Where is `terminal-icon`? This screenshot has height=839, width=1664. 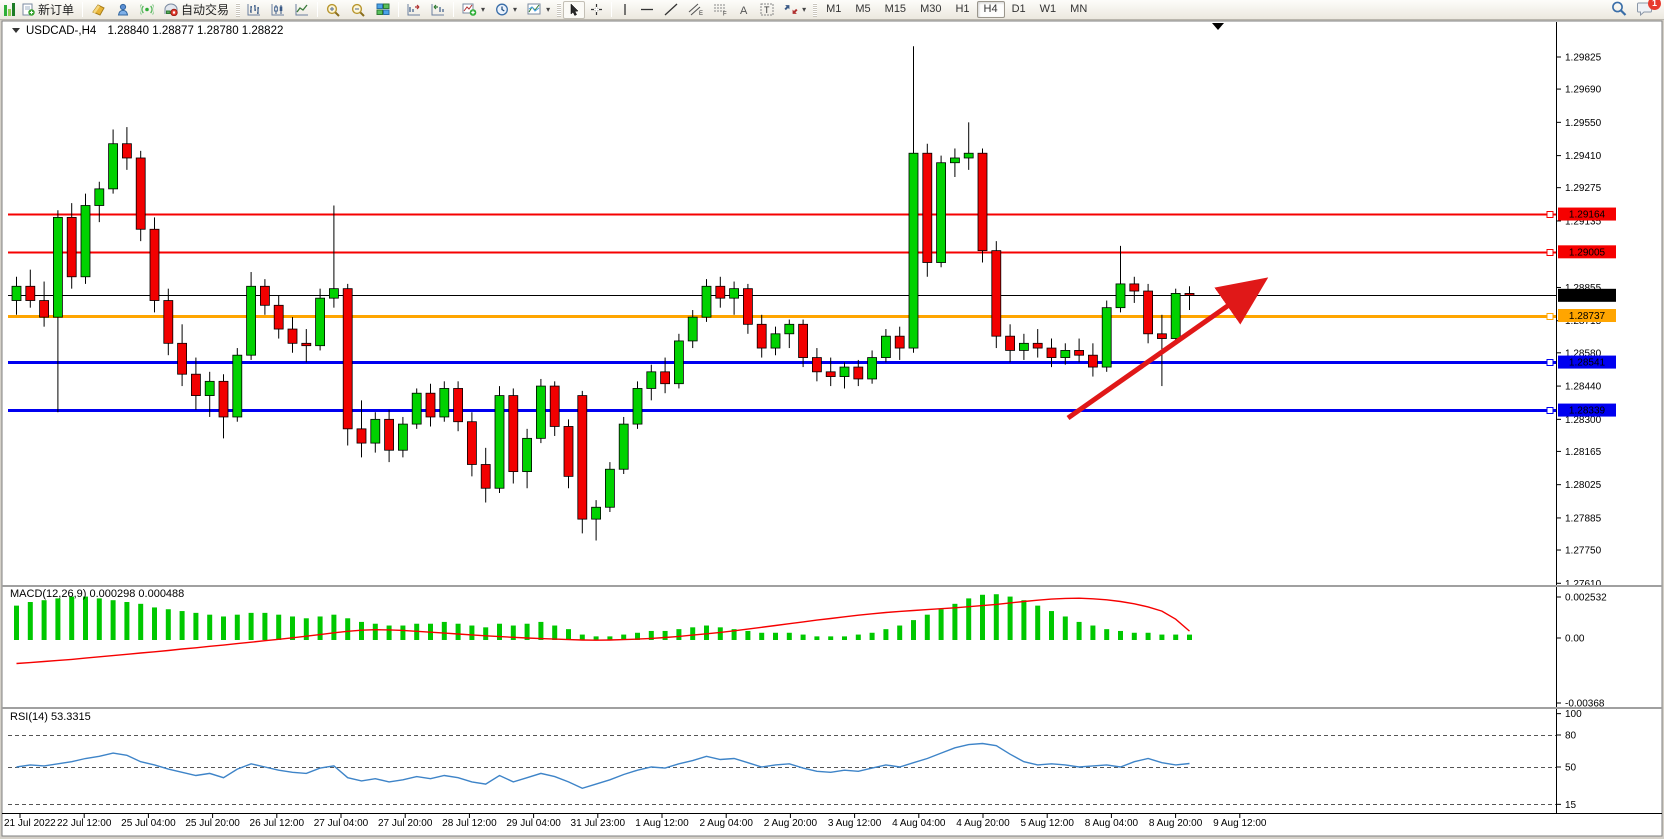
terminal-icon is located at coordinates (9, 10).